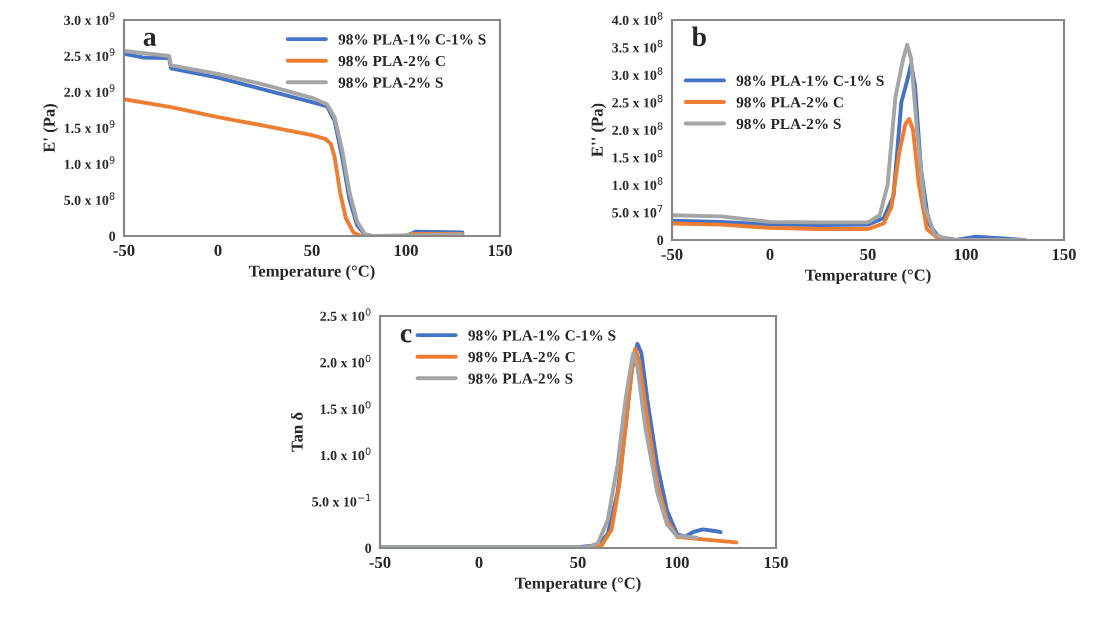 The image size is (1100, 618). I want to click on y-axis-title: E' (Pa), so click(51, 128).